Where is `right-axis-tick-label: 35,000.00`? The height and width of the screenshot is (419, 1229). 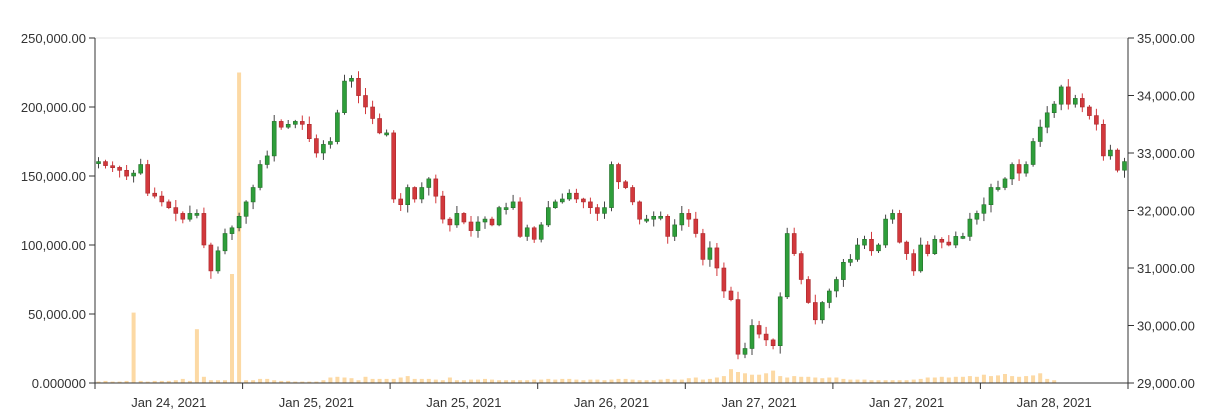
right-axis-tick-label: 35,000.00 is located at coordinates (1166, 38).